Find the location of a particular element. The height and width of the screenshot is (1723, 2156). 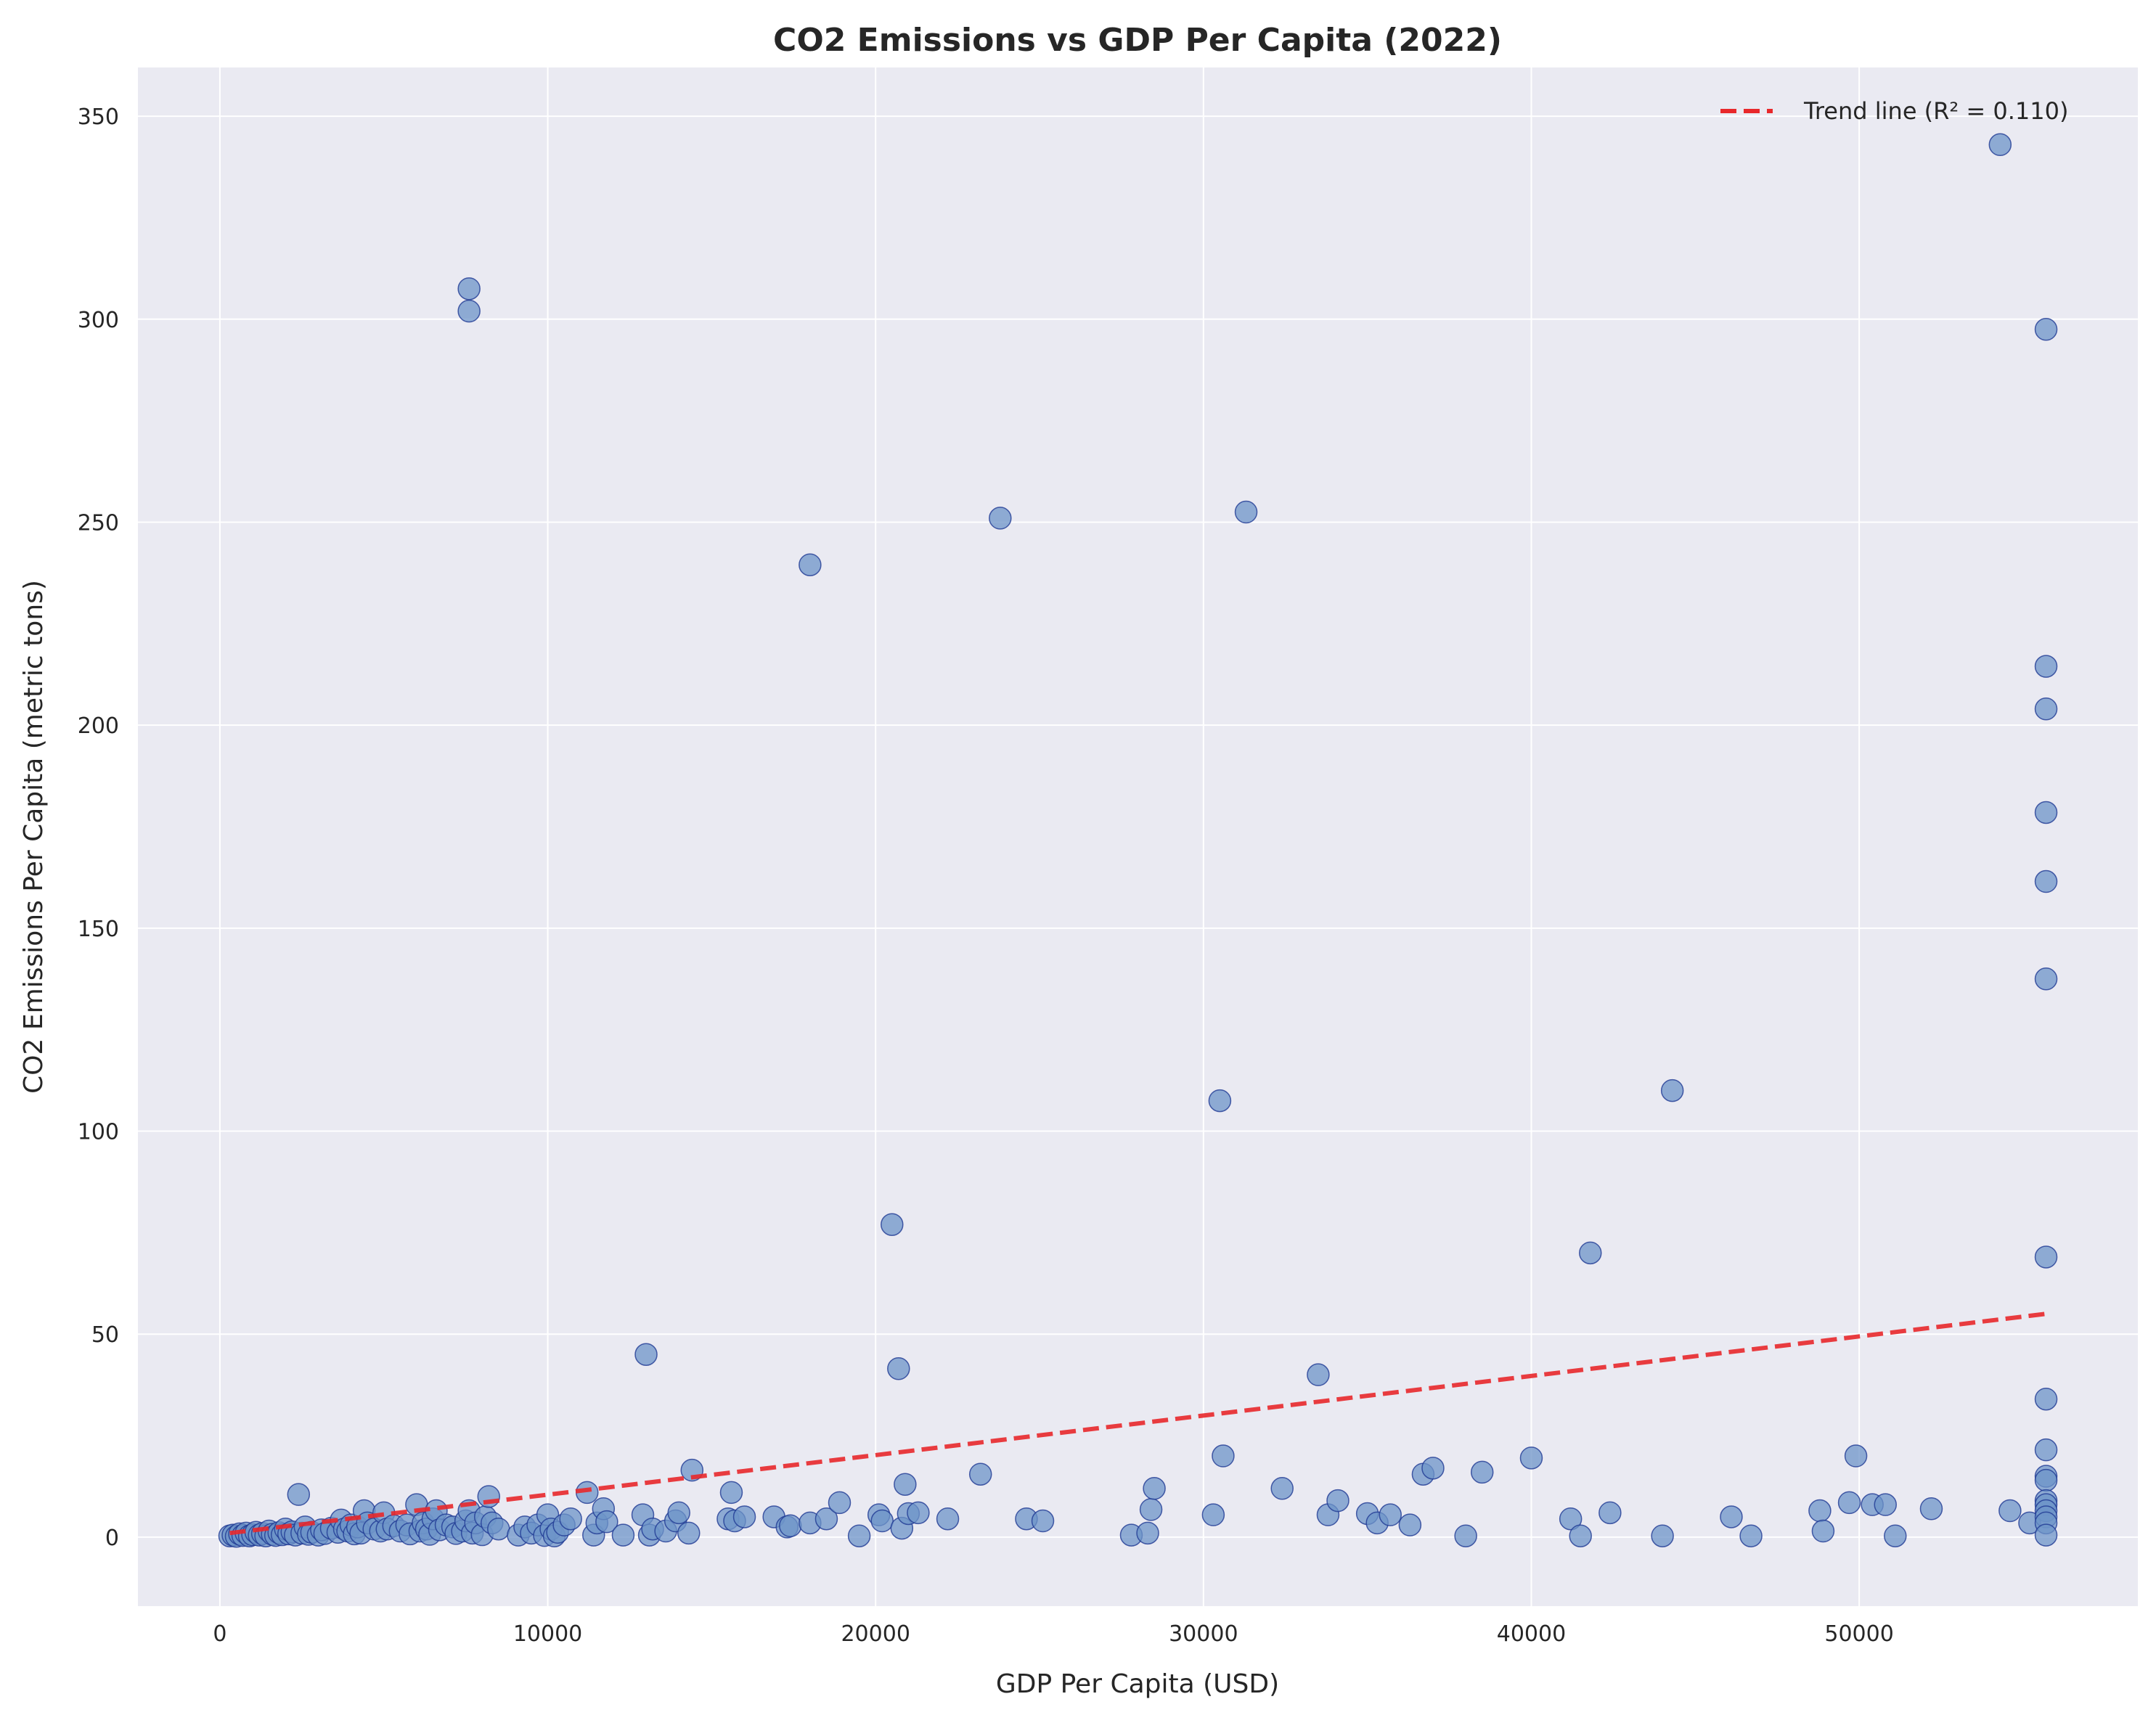

x-tick-label: 10000 is located at coordinates (547, 1634).